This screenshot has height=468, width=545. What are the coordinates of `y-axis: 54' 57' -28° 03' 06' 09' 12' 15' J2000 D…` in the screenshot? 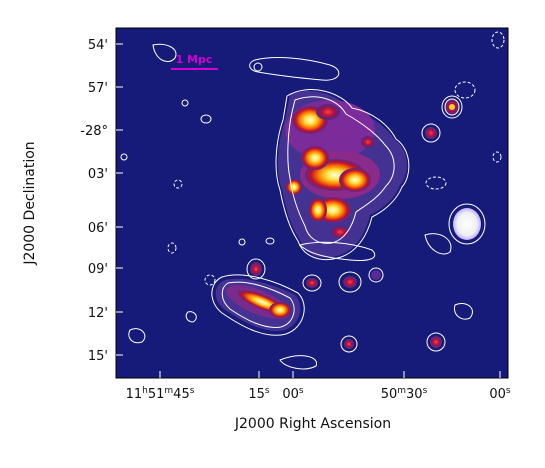 It's located at (72, 201).